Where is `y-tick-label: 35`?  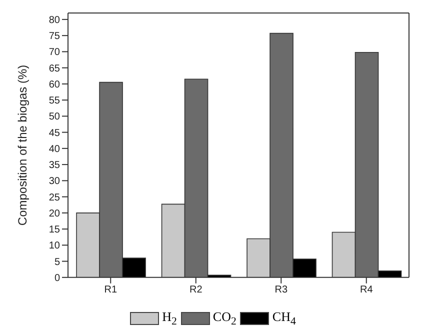
y-tick-label: 35 is located at coordinates (54, 166).